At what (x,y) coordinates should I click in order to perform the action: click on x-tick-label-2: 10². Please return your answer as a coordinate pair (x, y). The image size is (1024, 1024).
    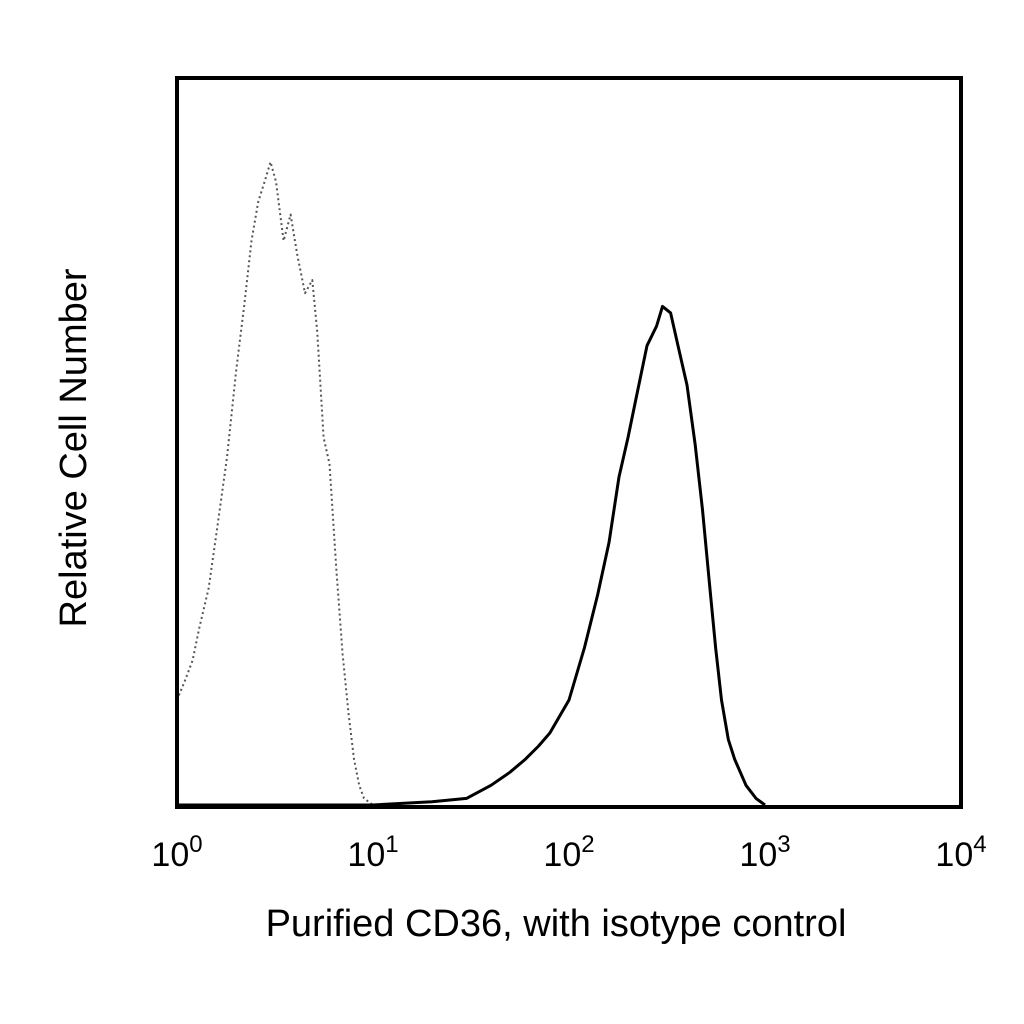
    Looking at the image, I should click on (568, 852).